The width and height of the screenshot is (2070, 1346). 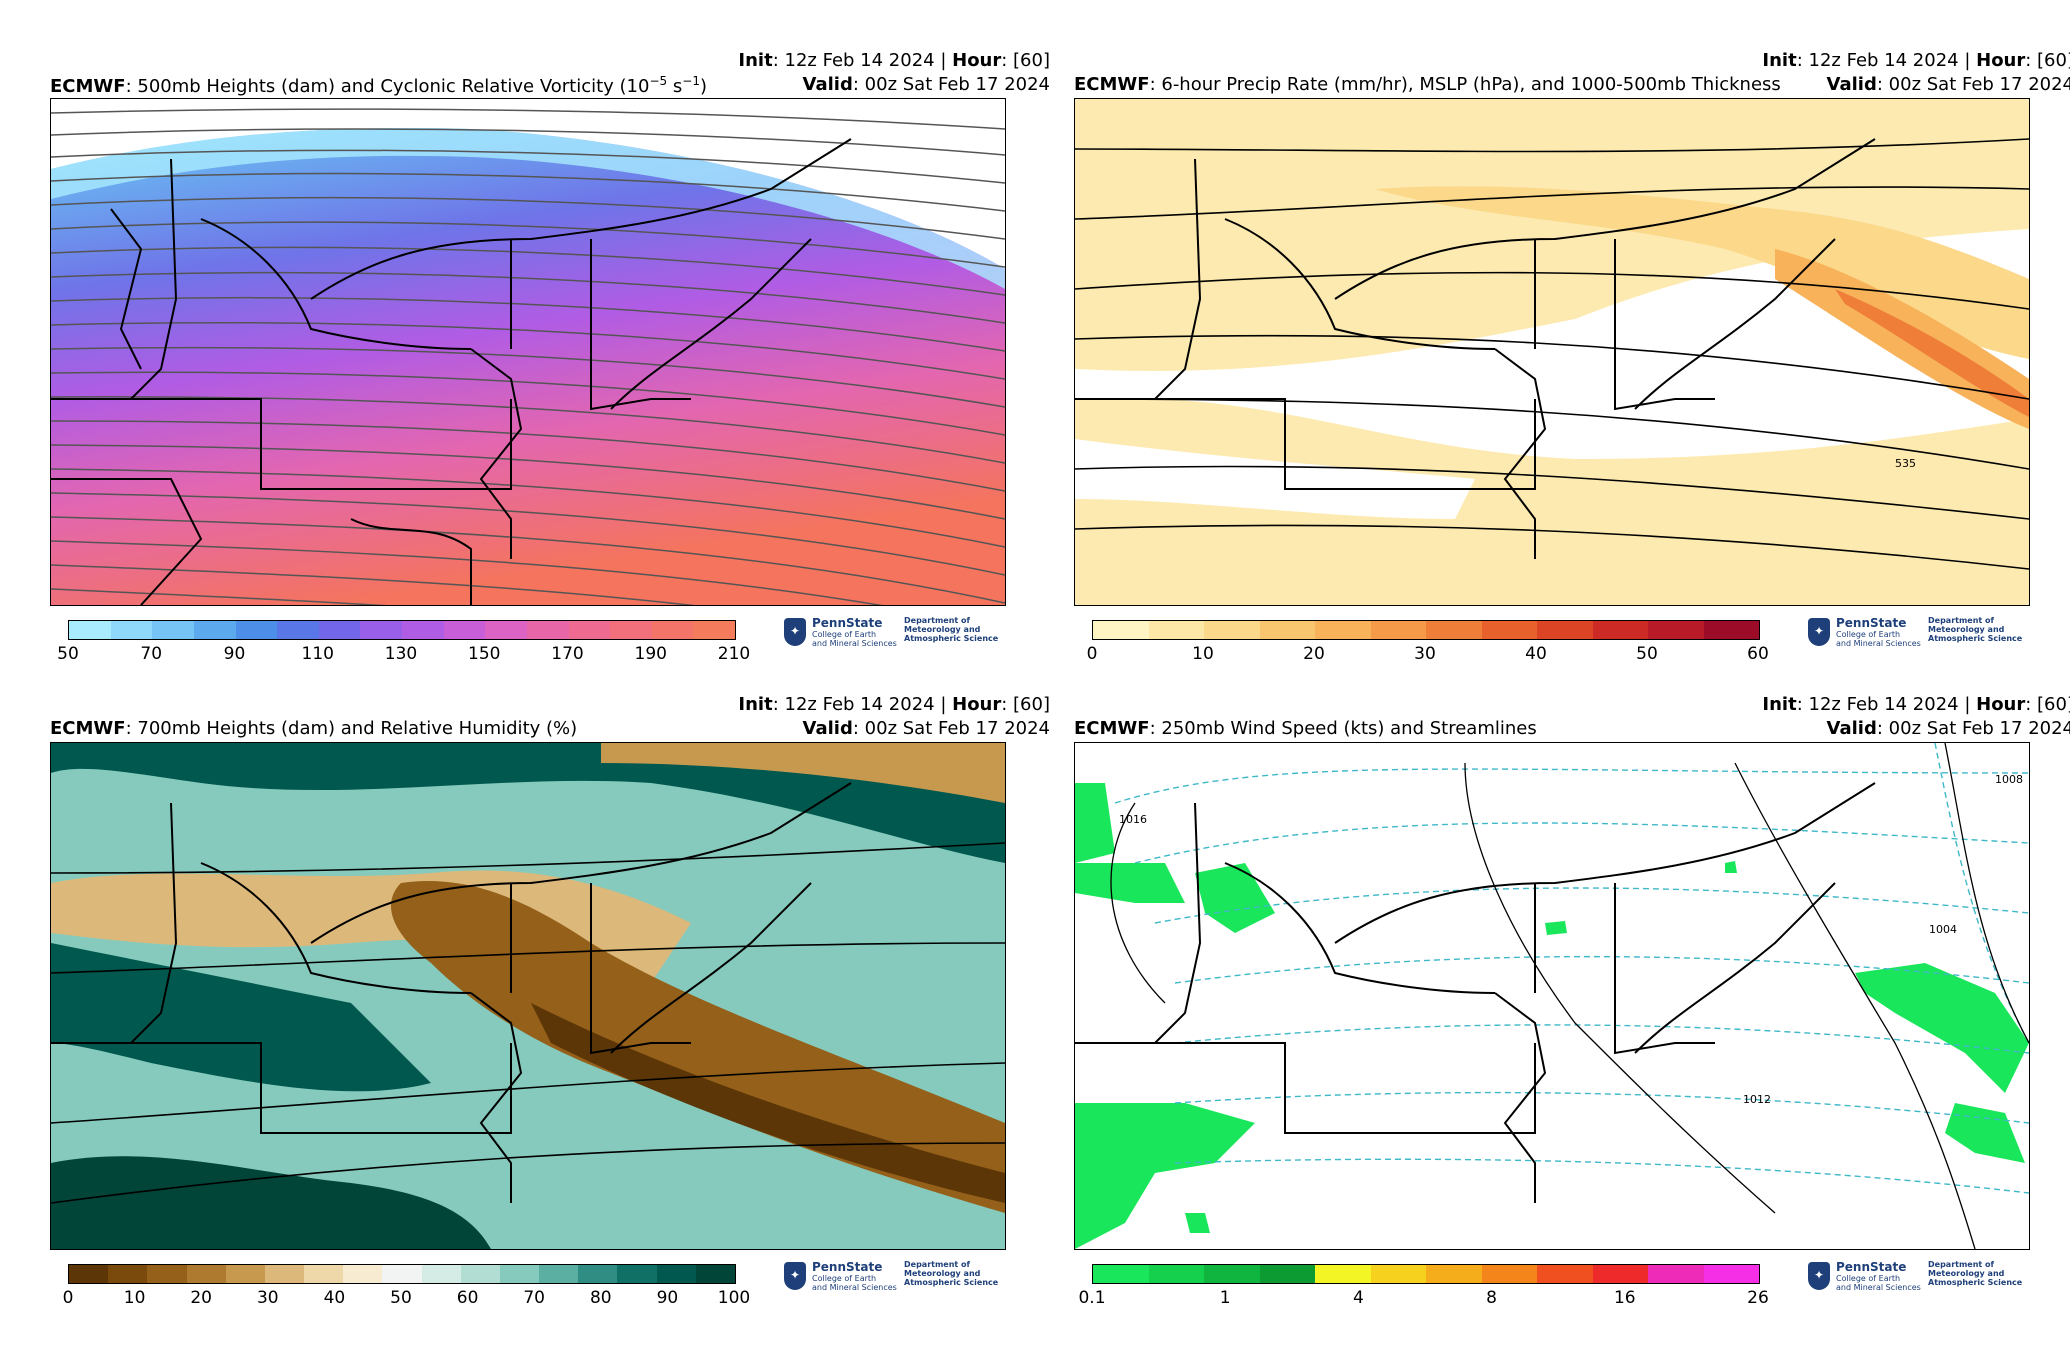 I want to click on colorbar-tick-label: 100, so click(x=734, y=1298).